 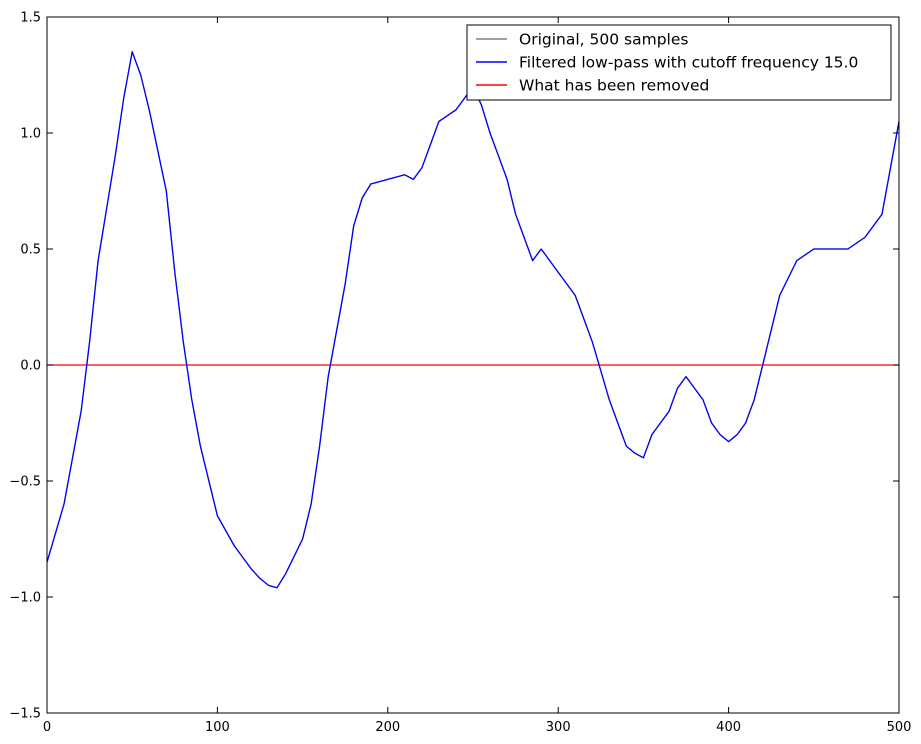 I want to click on legend-box, so click(x=679, y=62).